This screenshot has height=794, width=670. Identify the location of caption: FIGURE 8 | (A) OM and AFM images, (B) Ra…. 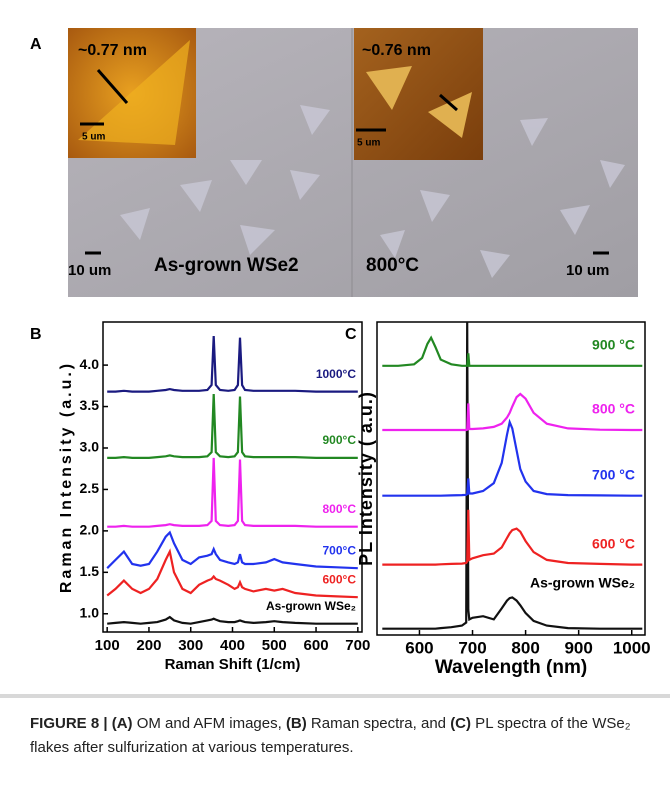
(335, 736).